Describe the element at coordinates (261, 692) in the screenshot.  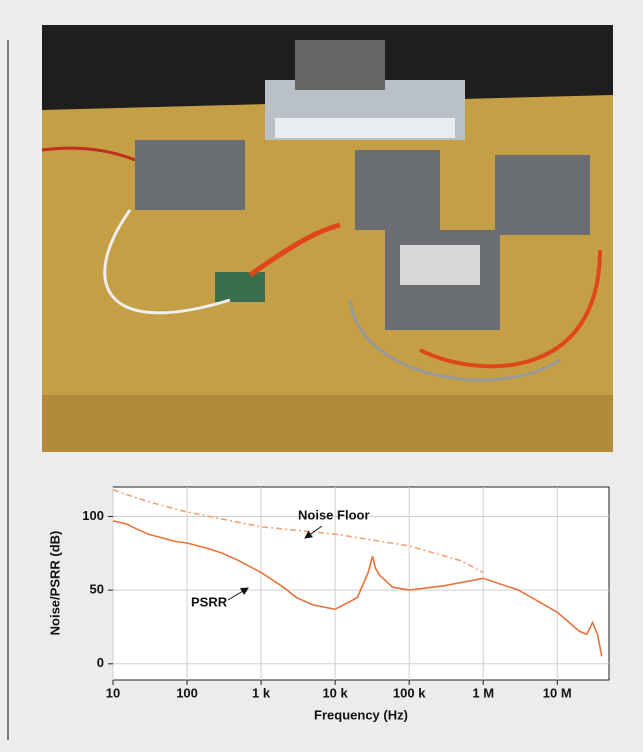
I see `x-tick-label: 1 k` at that location.